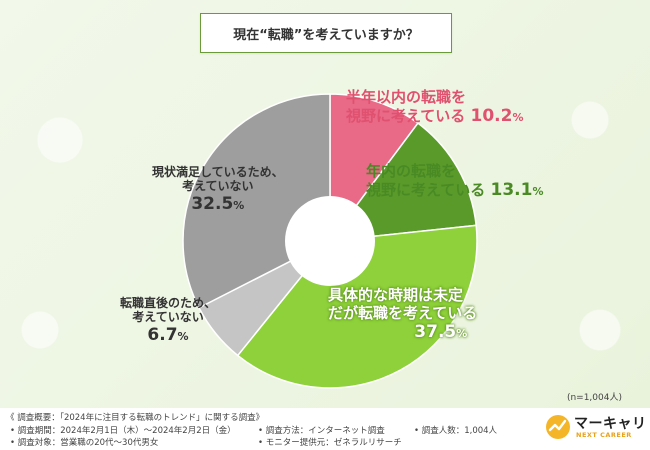  What do you see at coordinates (123, 431) in the screenshot?
I see `footer-period: • 調査期間：2024年2月1日（木）～2024年2月2日（金）` at bounding box center [123, 431].